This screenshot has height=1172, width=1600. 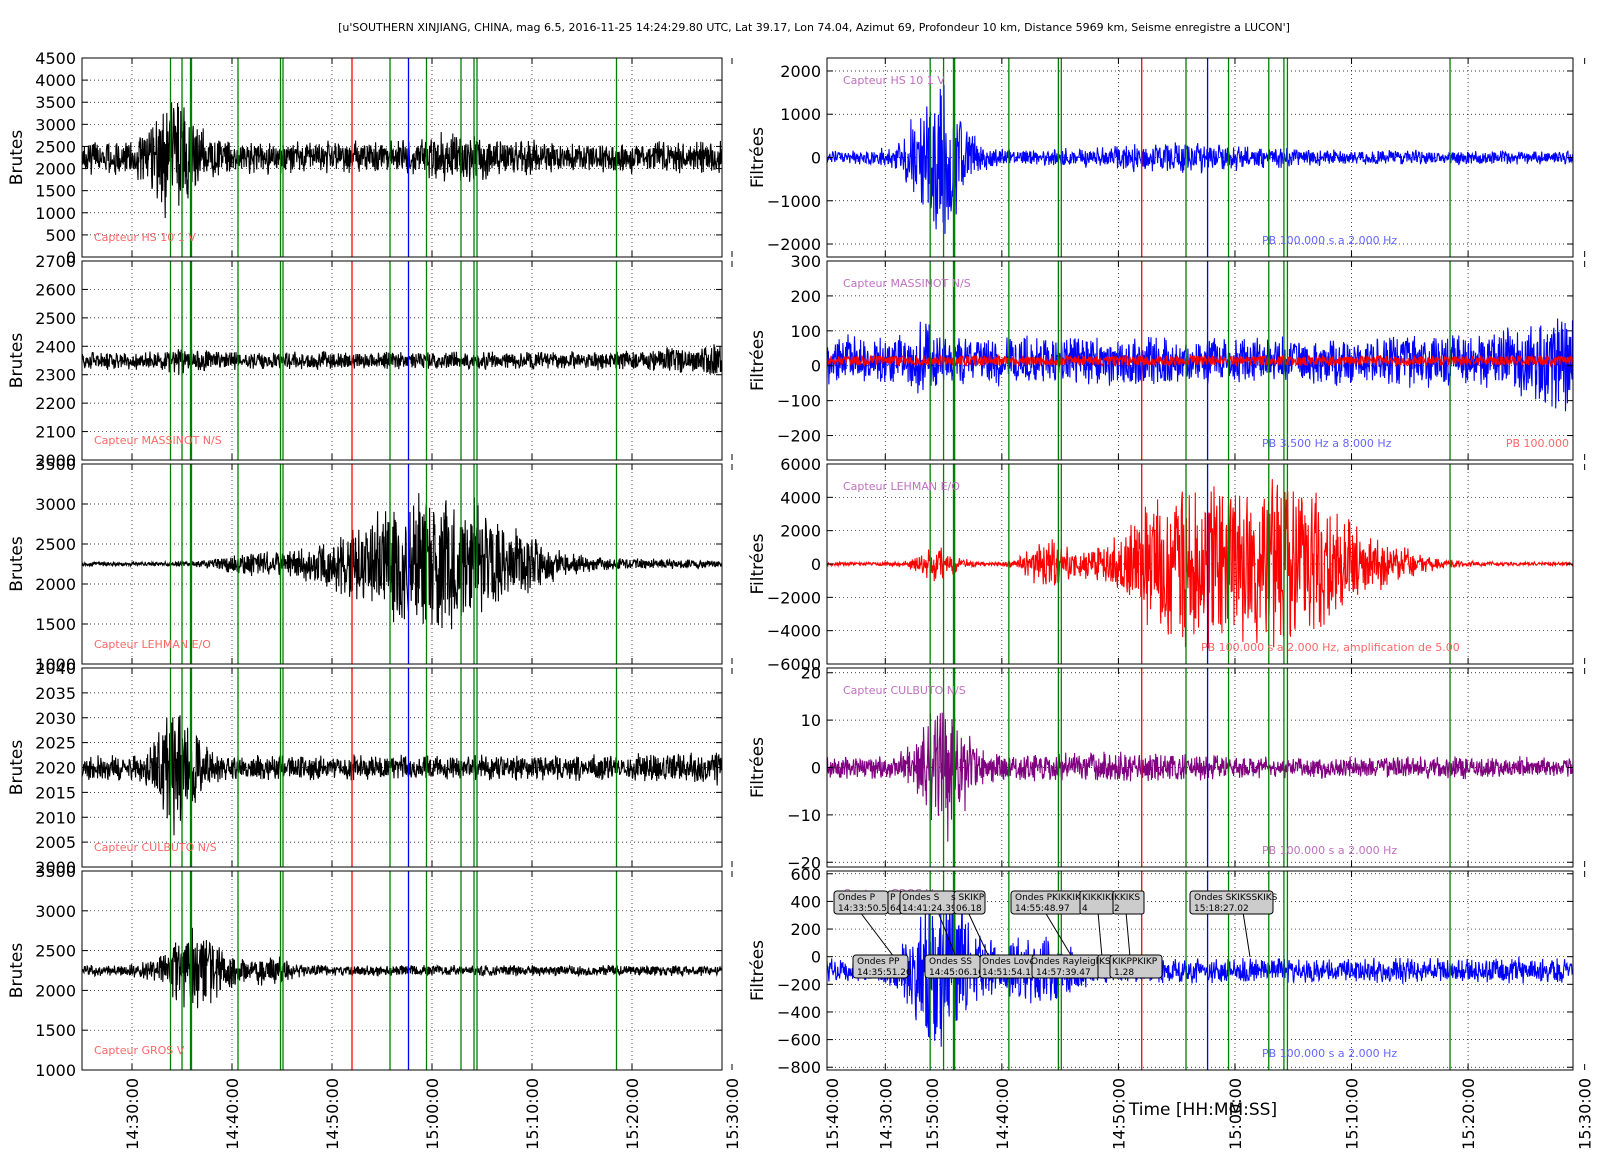 I want to click on annotation-time: 14:55:48.97, so click(x=1042, y=909).